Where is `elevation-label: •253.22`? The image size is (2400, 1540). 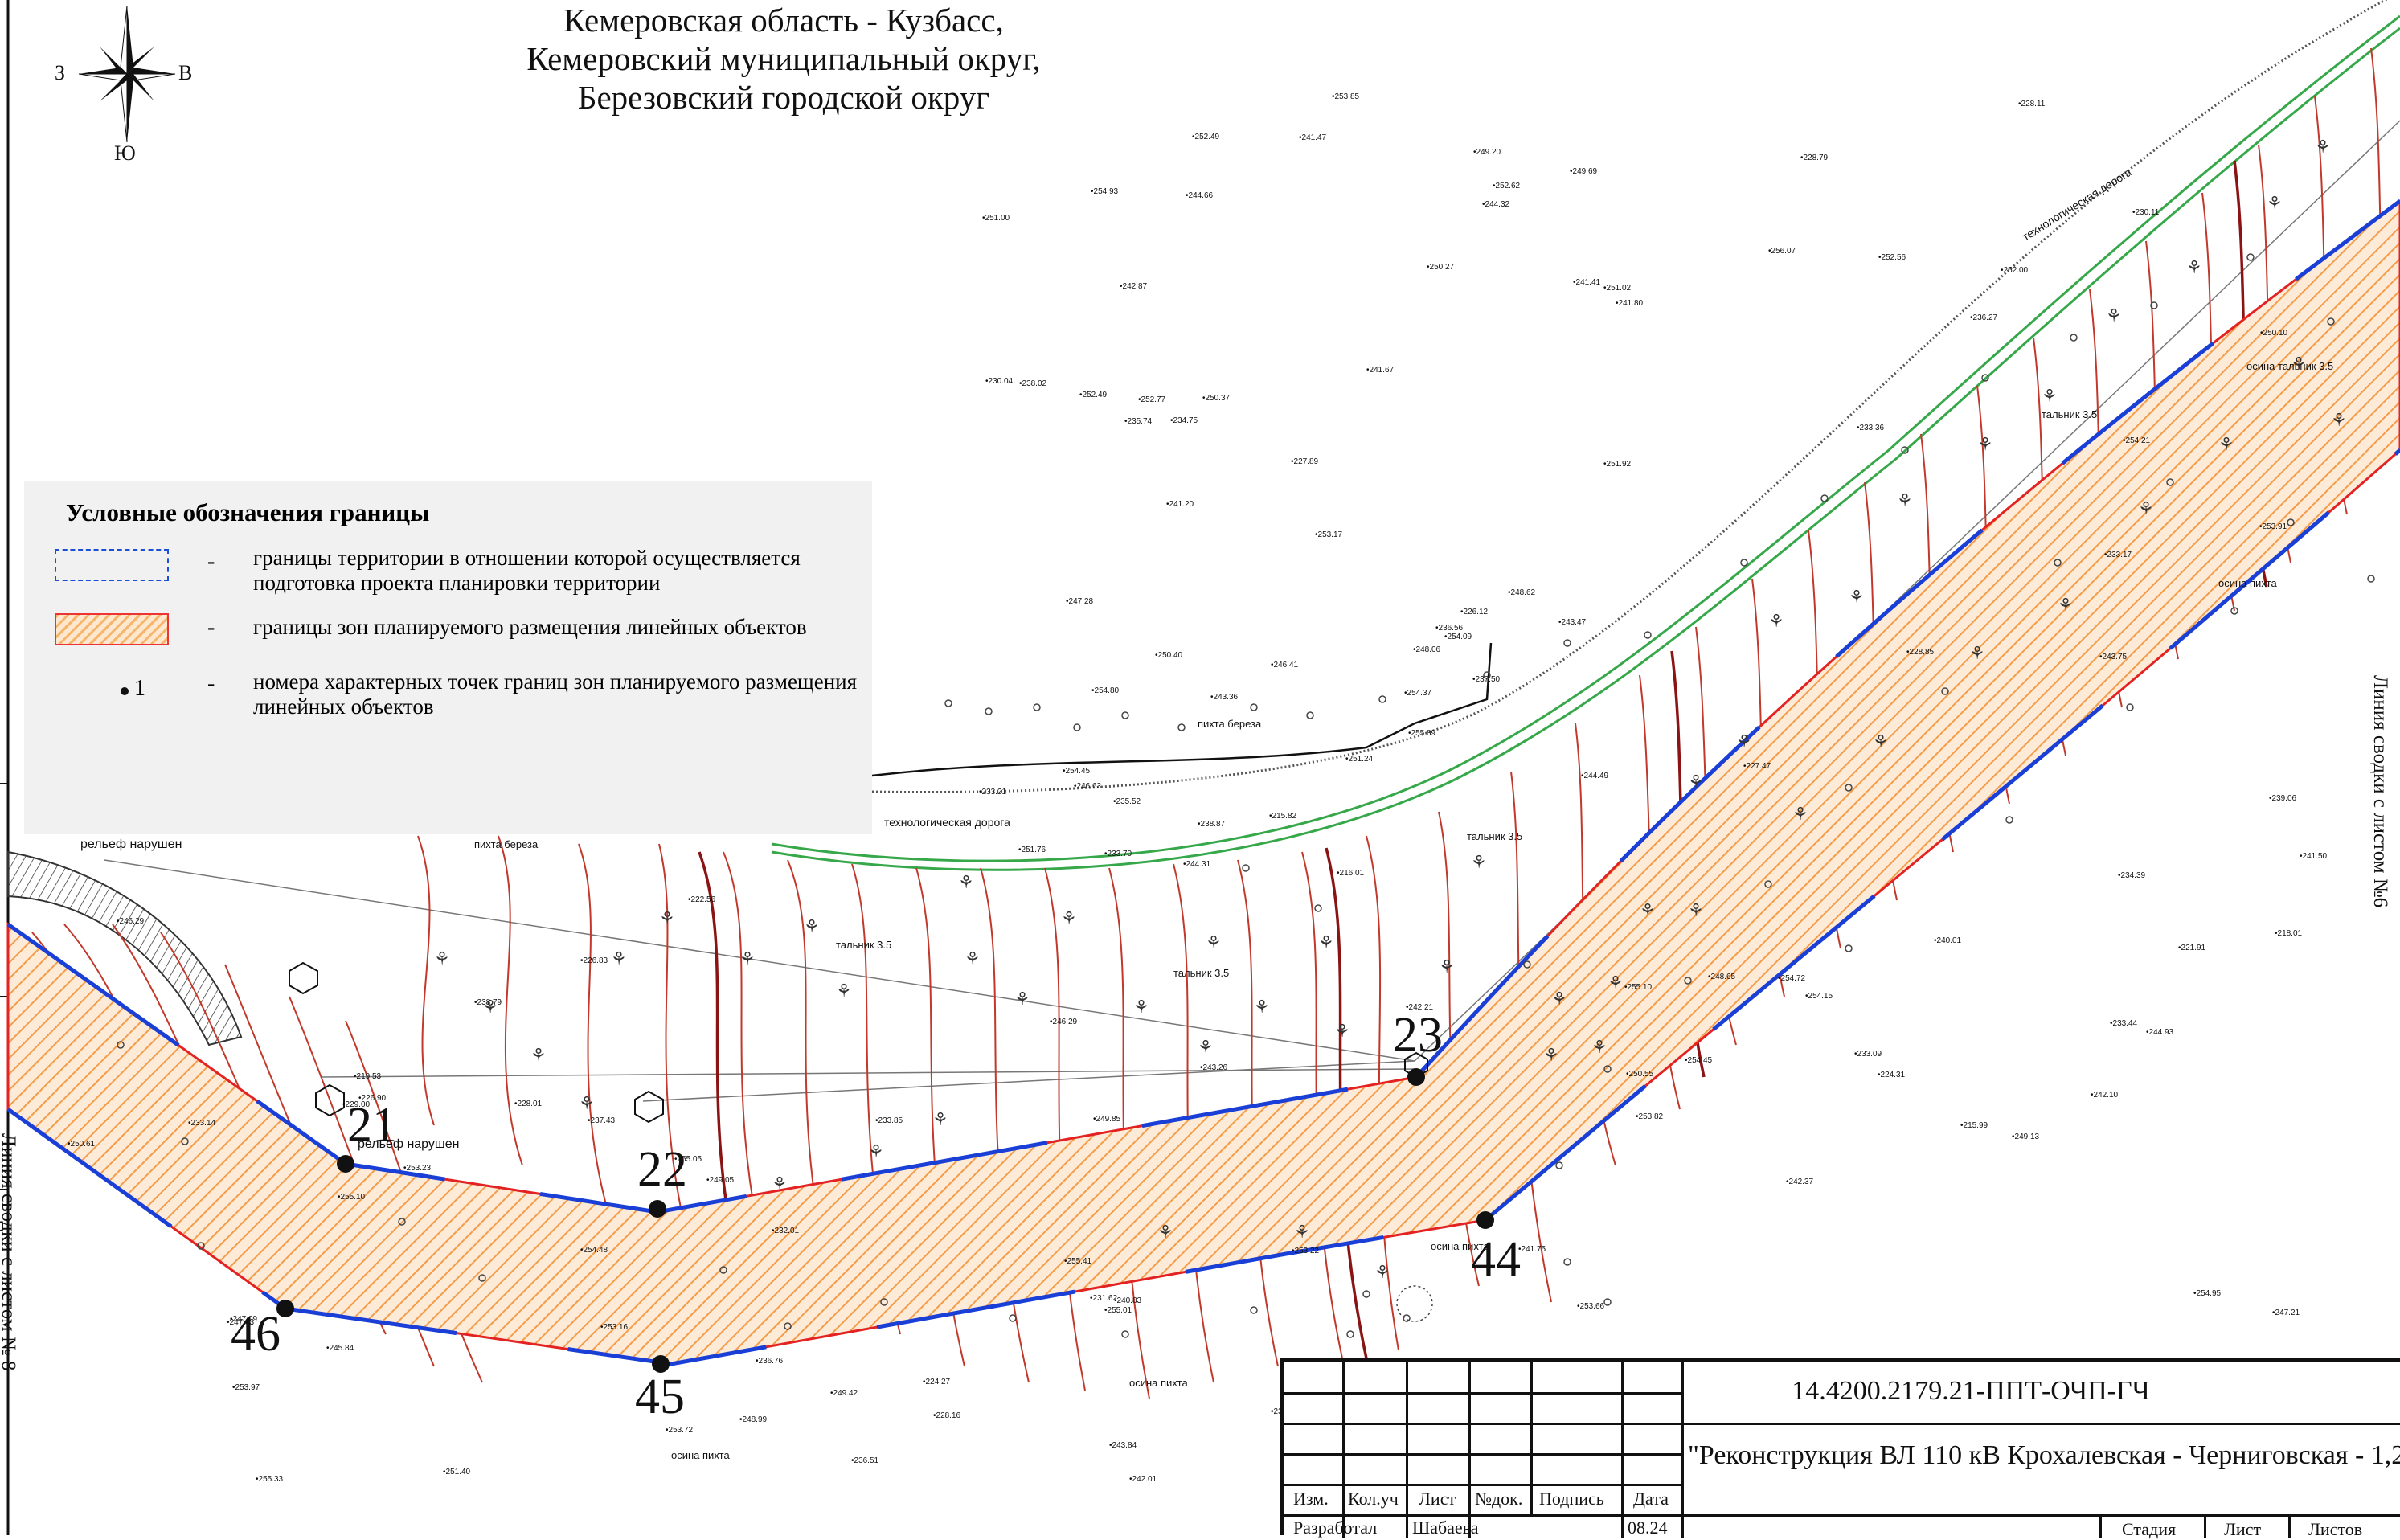
elevation-label: •253.22 is located at coordinates (1306, 1251).